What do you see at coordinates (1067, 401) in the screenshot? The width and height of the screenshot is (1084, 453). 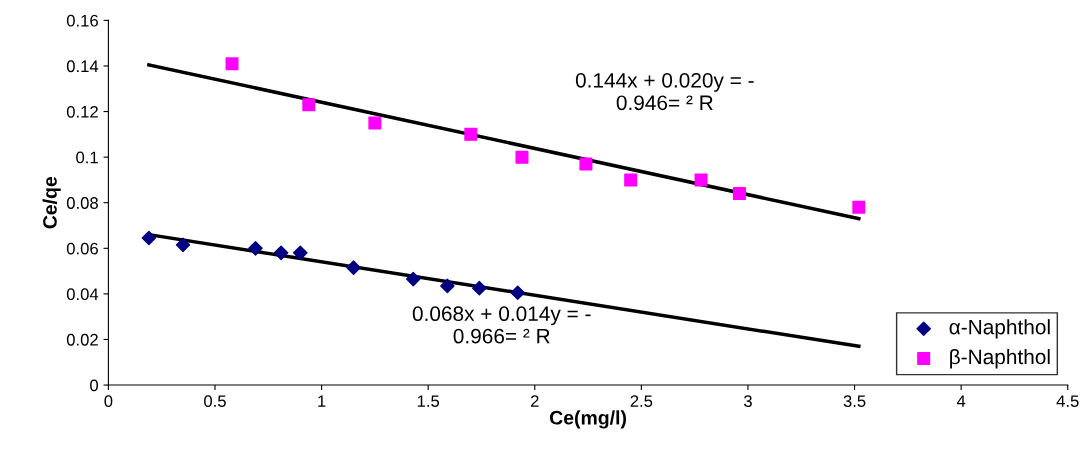 I see `x-tick-label: 4.5` at bounding box center [1067, 401].